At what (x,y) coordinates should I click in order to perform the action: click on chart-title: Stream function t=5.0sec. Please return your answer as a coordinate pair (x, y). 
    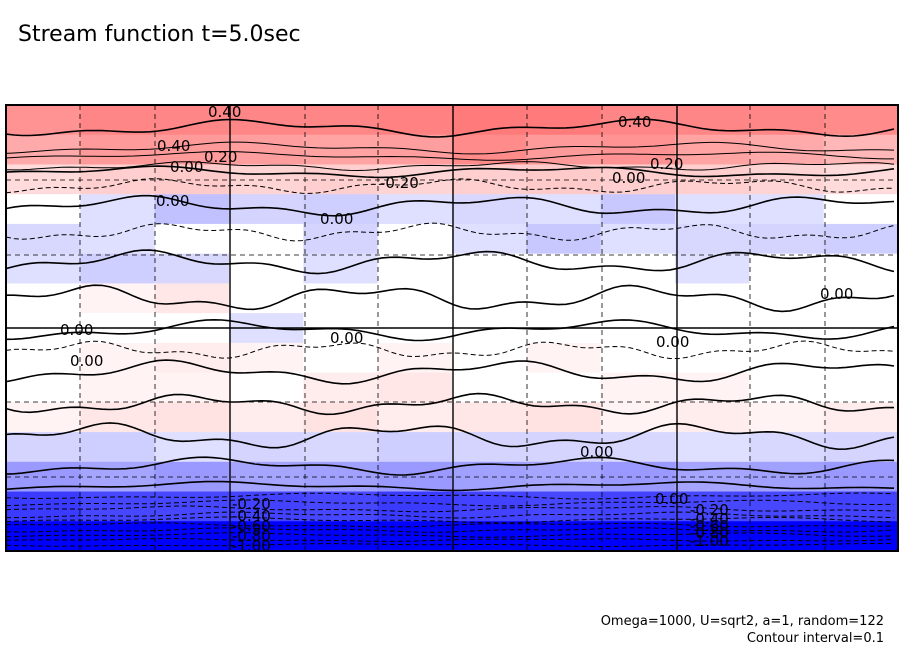
    Looking at the image, I should click on (159, 34).